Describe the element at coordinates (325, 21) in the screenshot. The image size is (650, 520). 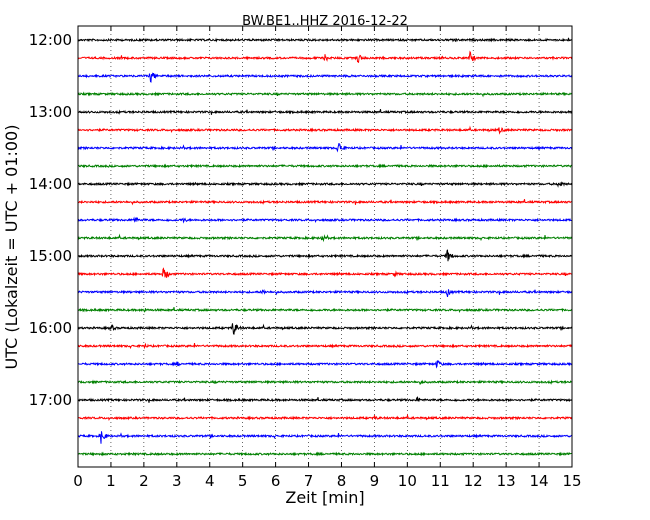
I see `chart-title: BW.BE1..HHZ 2016-12-22` at that location.